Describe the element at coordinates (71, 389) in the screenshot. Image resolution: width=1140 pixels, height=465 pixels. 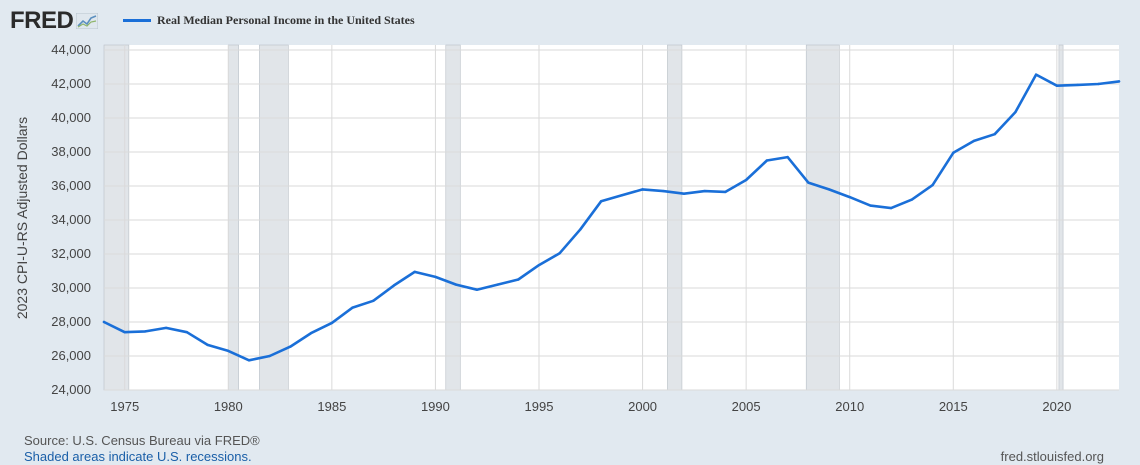
I see `y-tick-label: 24,000` at that location.